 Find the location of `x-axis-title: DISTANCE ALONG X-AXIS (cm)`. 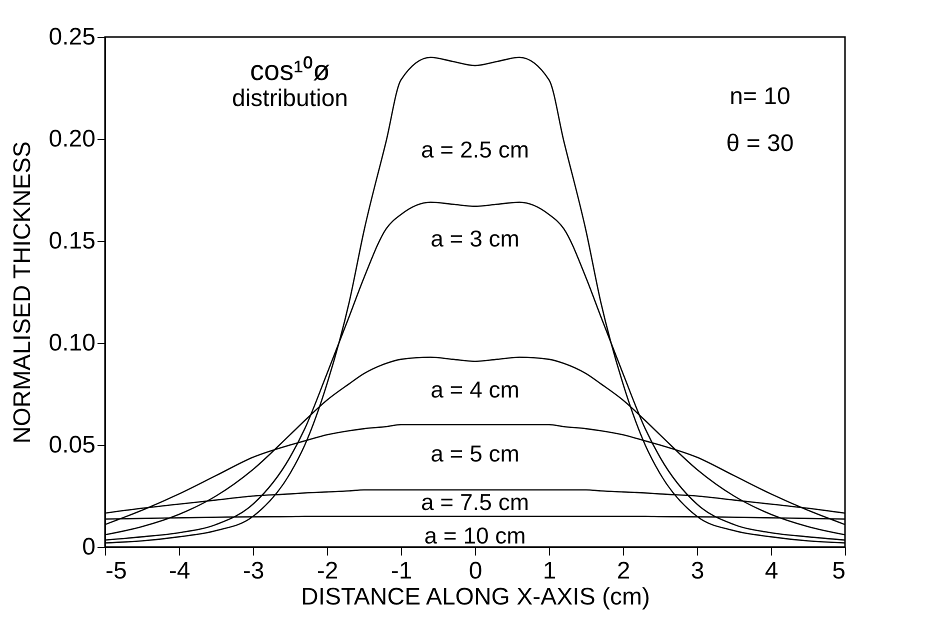

x-axis-title: DISTANCE ALONG X-AXIS (cm) is located at coordinates (475, 597).